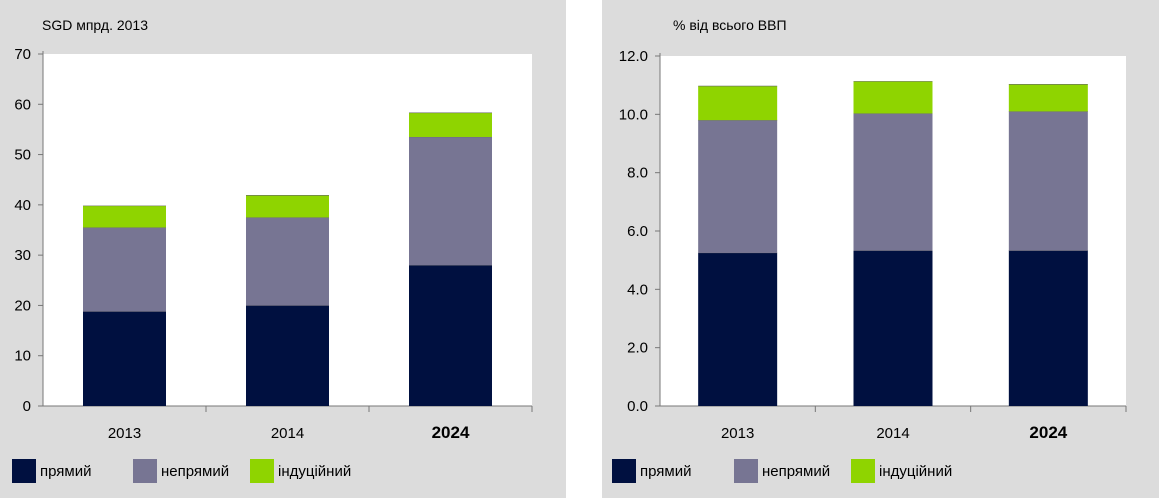 The height and width of the screenshot is (498, 1159). What do you see at coordinates (637, 348) in the screenshot?
I see `y-tick-label: 2.0` at bounding box center [637, 348].